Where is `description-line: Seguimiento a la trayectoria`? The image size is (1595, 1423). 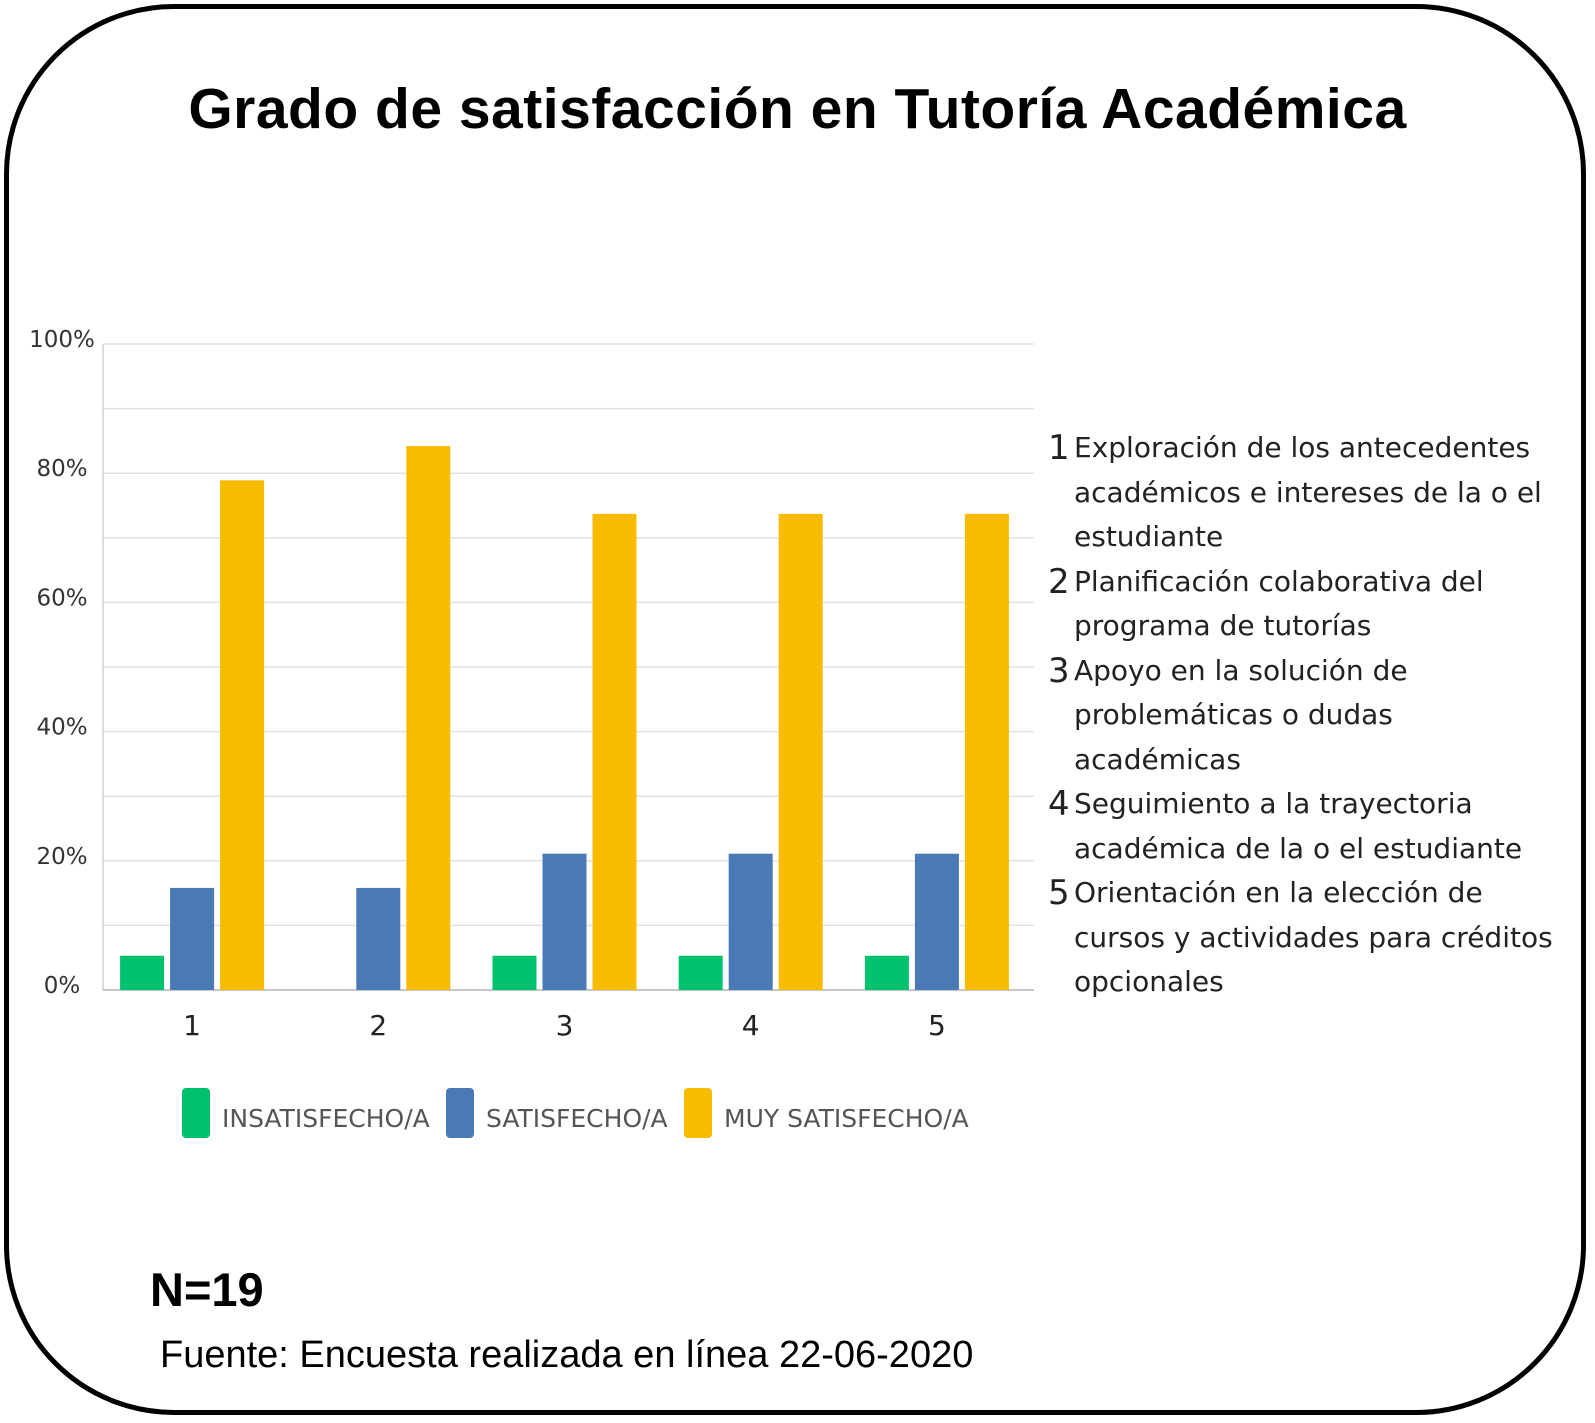 description-line: Seguimiento a la trayectoria is located at coordinates (1273, 803).